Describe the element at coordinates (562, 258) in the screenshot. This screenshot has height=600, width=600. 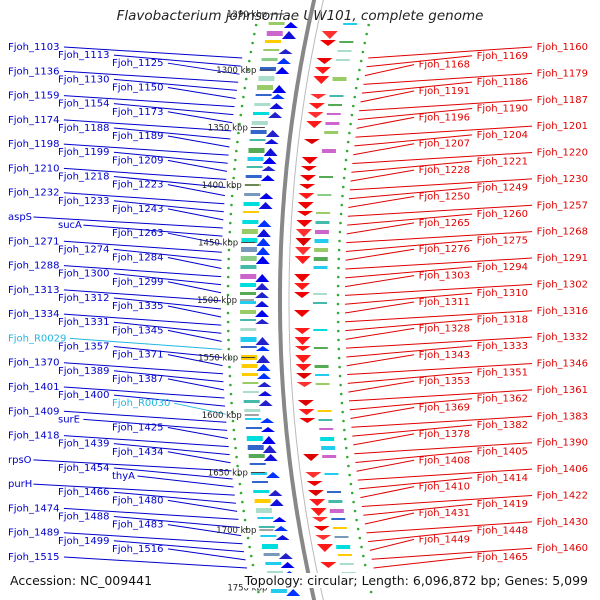
I see `gene-label: Fjoh_1291` at that location.